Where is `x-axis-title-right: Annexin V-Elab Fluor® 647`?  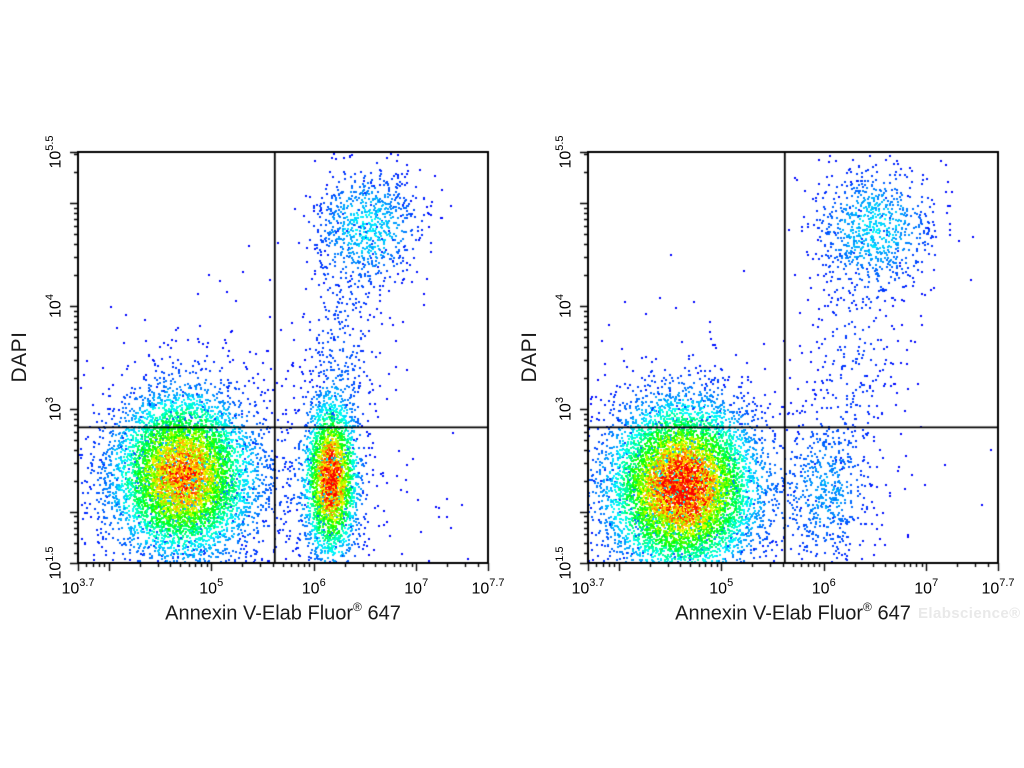 x-axis-title-right: Annexin V-Elab Fluor® 647 is located at coordinates (793, 613).